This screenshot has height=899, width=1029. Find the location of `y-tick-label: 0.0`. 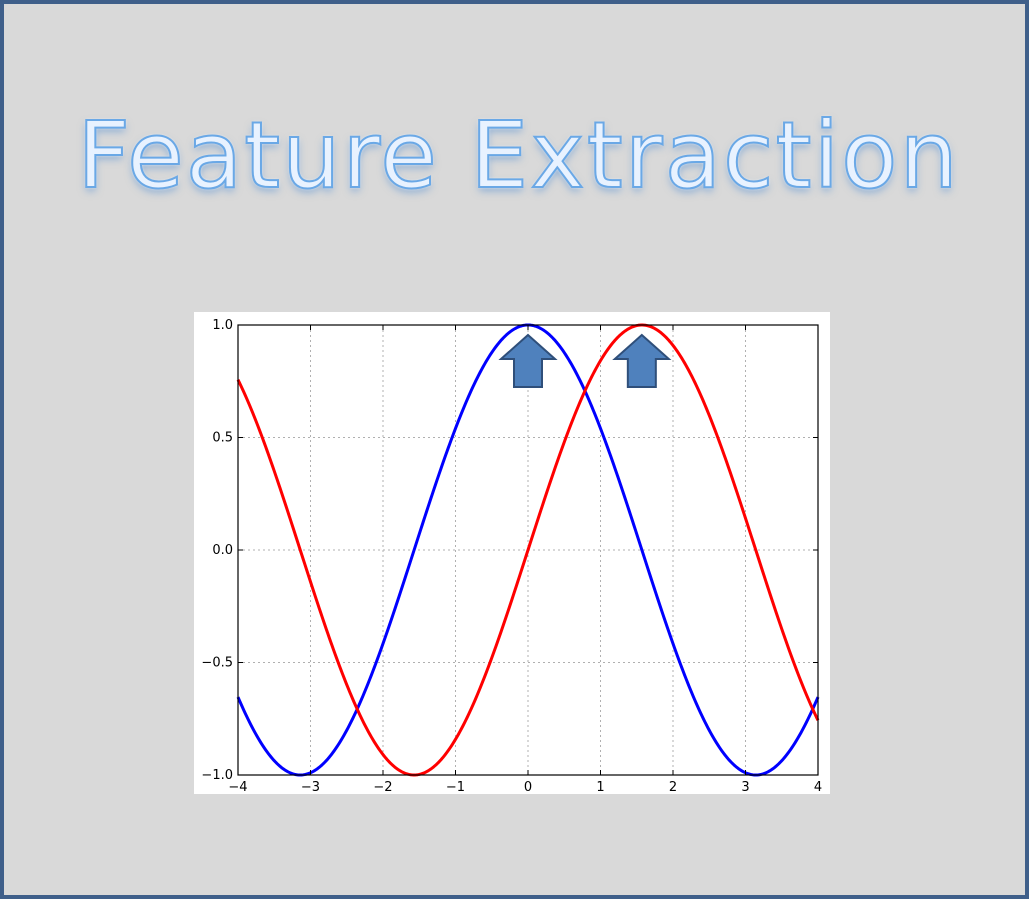

y-tick-label: 0.0 is located at coordinates (222, 550).